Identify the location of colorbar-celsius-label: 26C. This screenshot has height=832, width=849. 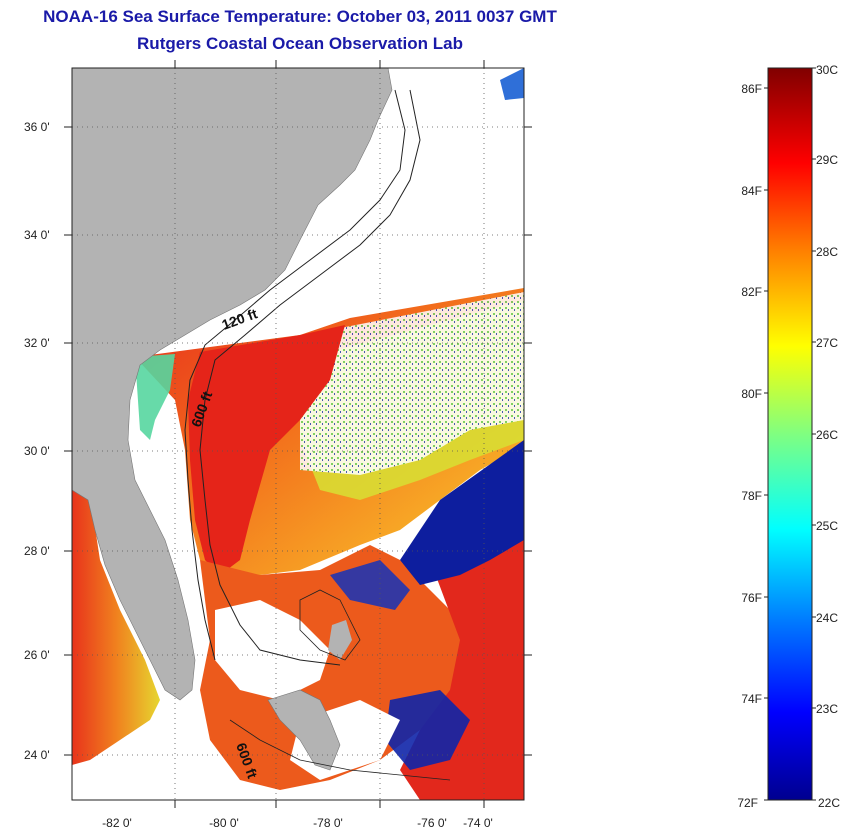
(827, 435).